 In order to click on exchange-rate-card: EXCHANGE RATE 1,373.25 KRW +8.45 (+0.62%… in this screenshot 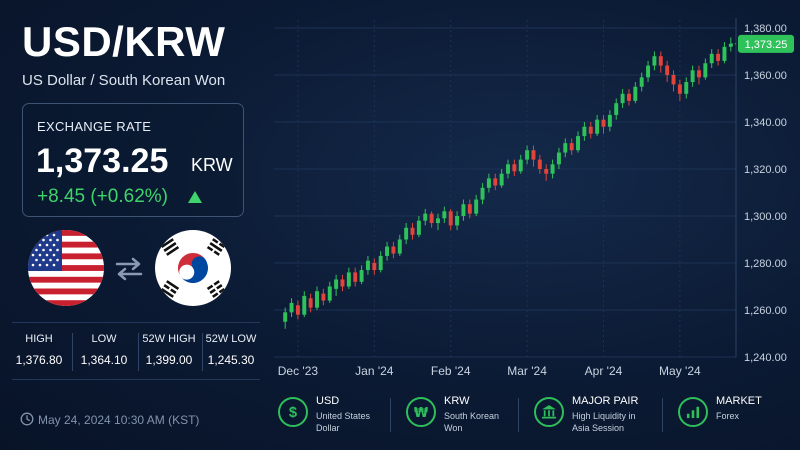, I will do `click(133, 160)`.